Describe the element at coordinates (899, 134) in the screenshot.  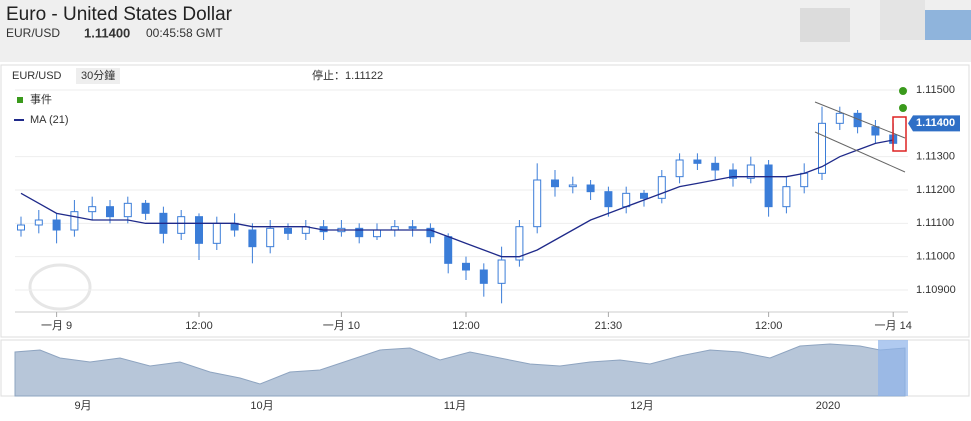
I see `highlight-box` at that location.